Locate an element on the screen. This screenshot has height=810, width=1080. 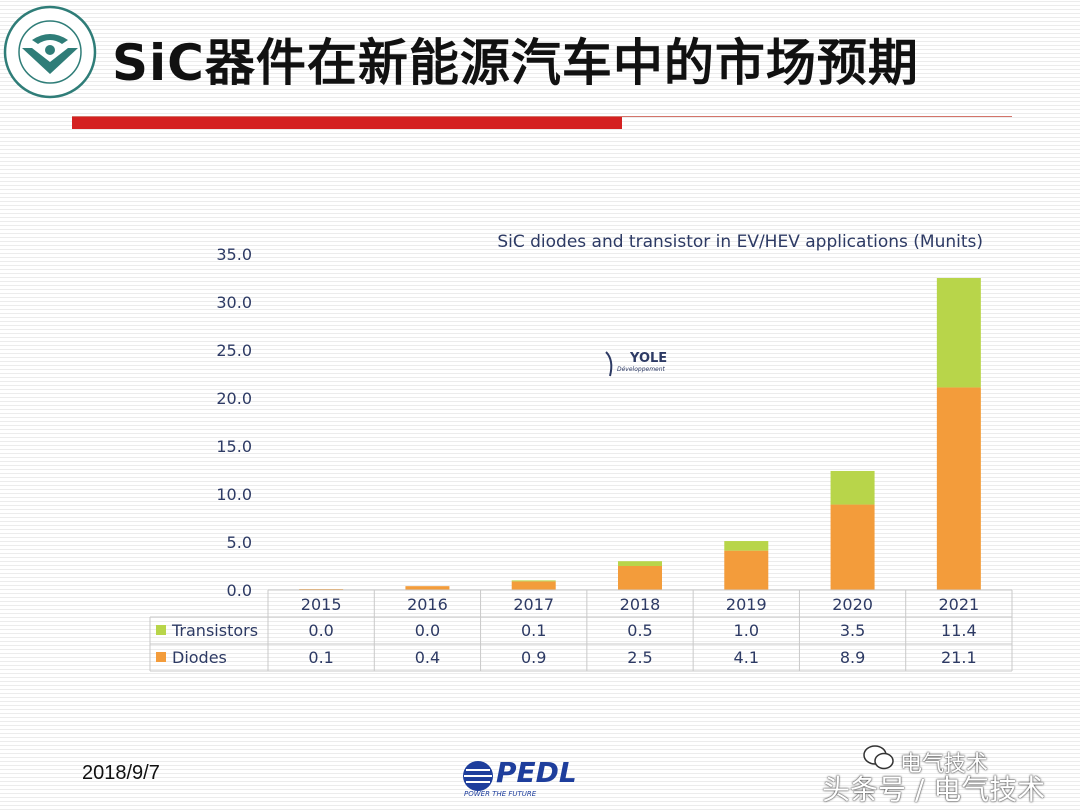
svg-text: POWER THE FUTURE is located at coordinates (500, 794).